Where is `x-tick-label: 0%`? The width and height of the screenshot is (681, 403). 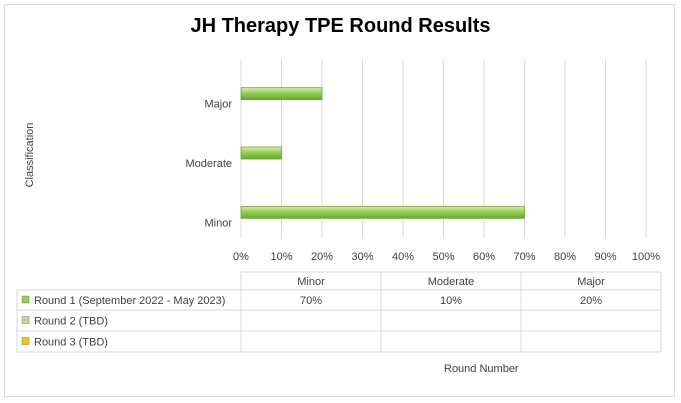
x-tick-label: 0% is located at coordinates (241, 257).